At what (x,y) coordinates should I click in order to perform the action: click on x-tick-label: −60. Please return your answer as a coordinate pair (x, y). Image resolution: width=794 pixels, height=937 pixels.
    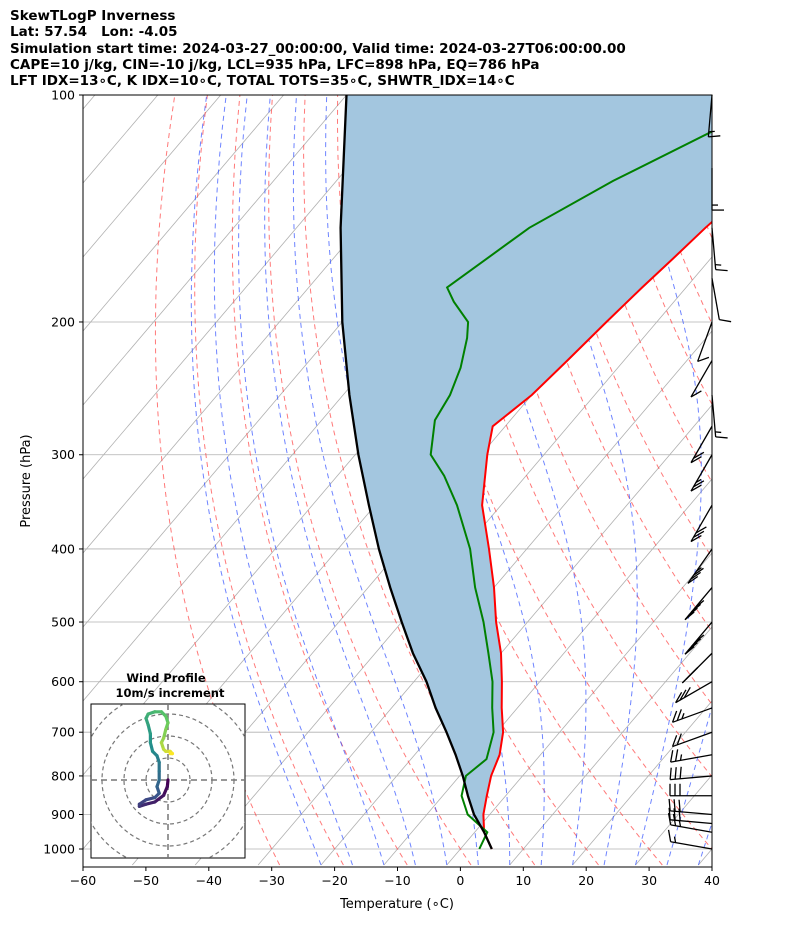
    Looking at the image, I should click on (83, 880).